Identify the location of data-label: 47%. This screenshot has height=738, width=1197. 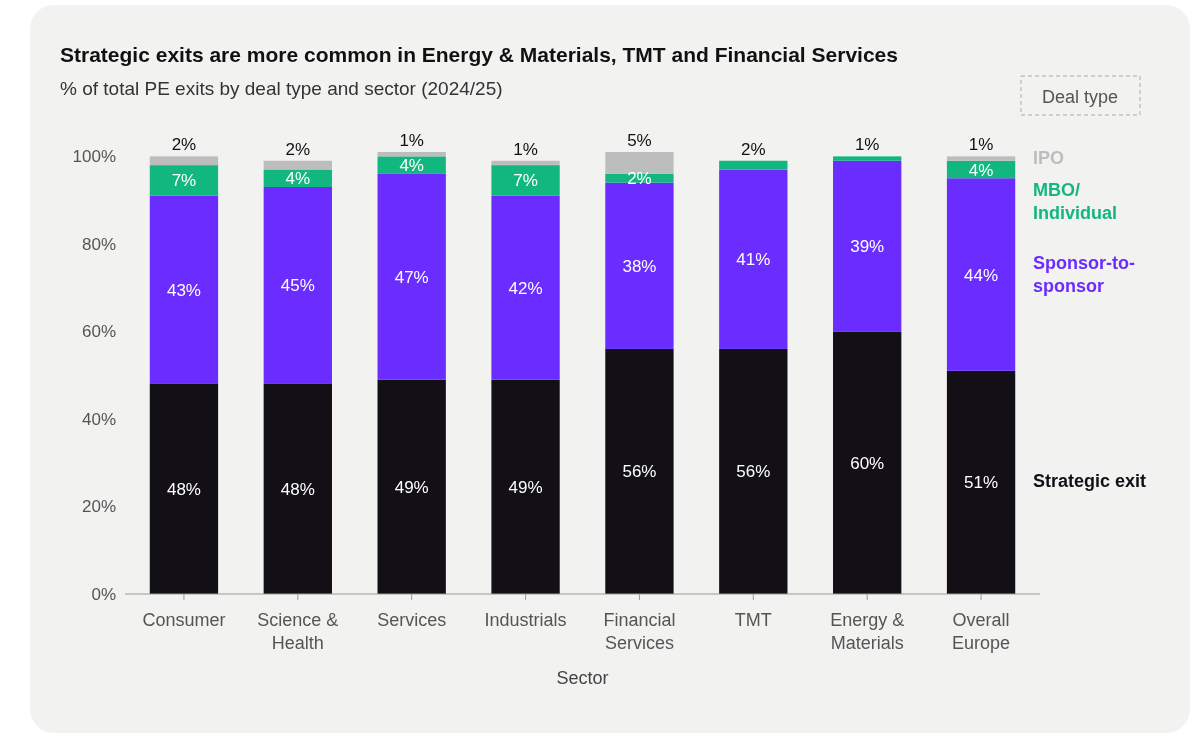
(411, 277).